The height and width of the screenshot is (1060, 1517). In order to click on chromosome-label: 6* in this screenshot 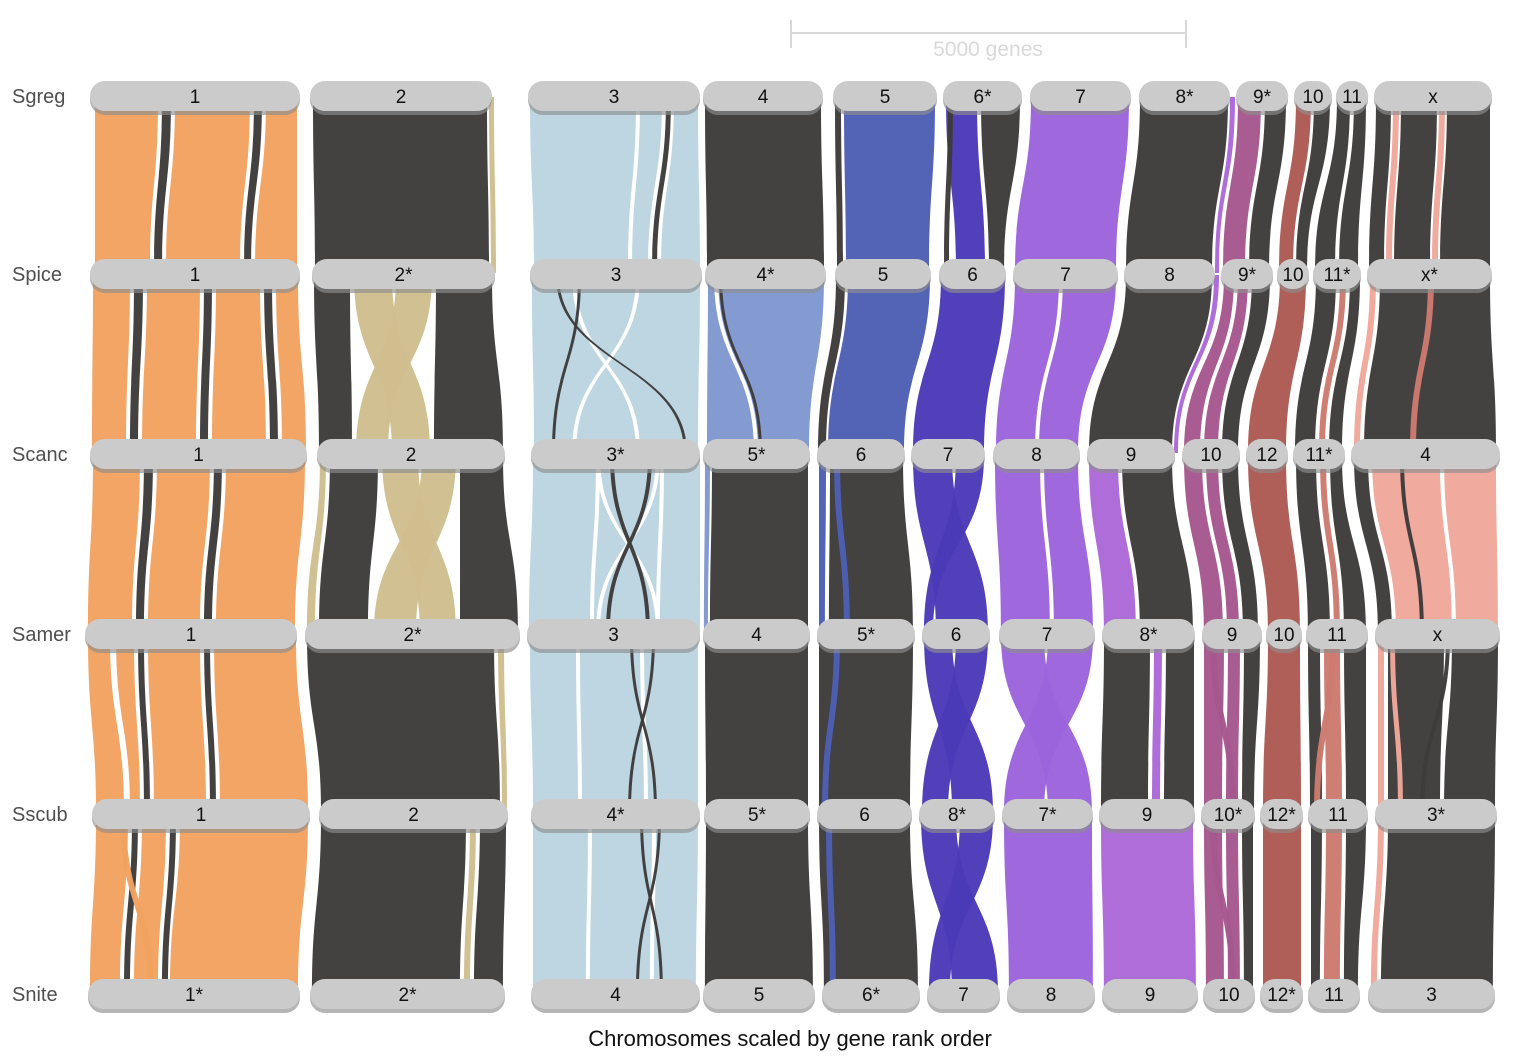, I will do `click(871, 995)`.